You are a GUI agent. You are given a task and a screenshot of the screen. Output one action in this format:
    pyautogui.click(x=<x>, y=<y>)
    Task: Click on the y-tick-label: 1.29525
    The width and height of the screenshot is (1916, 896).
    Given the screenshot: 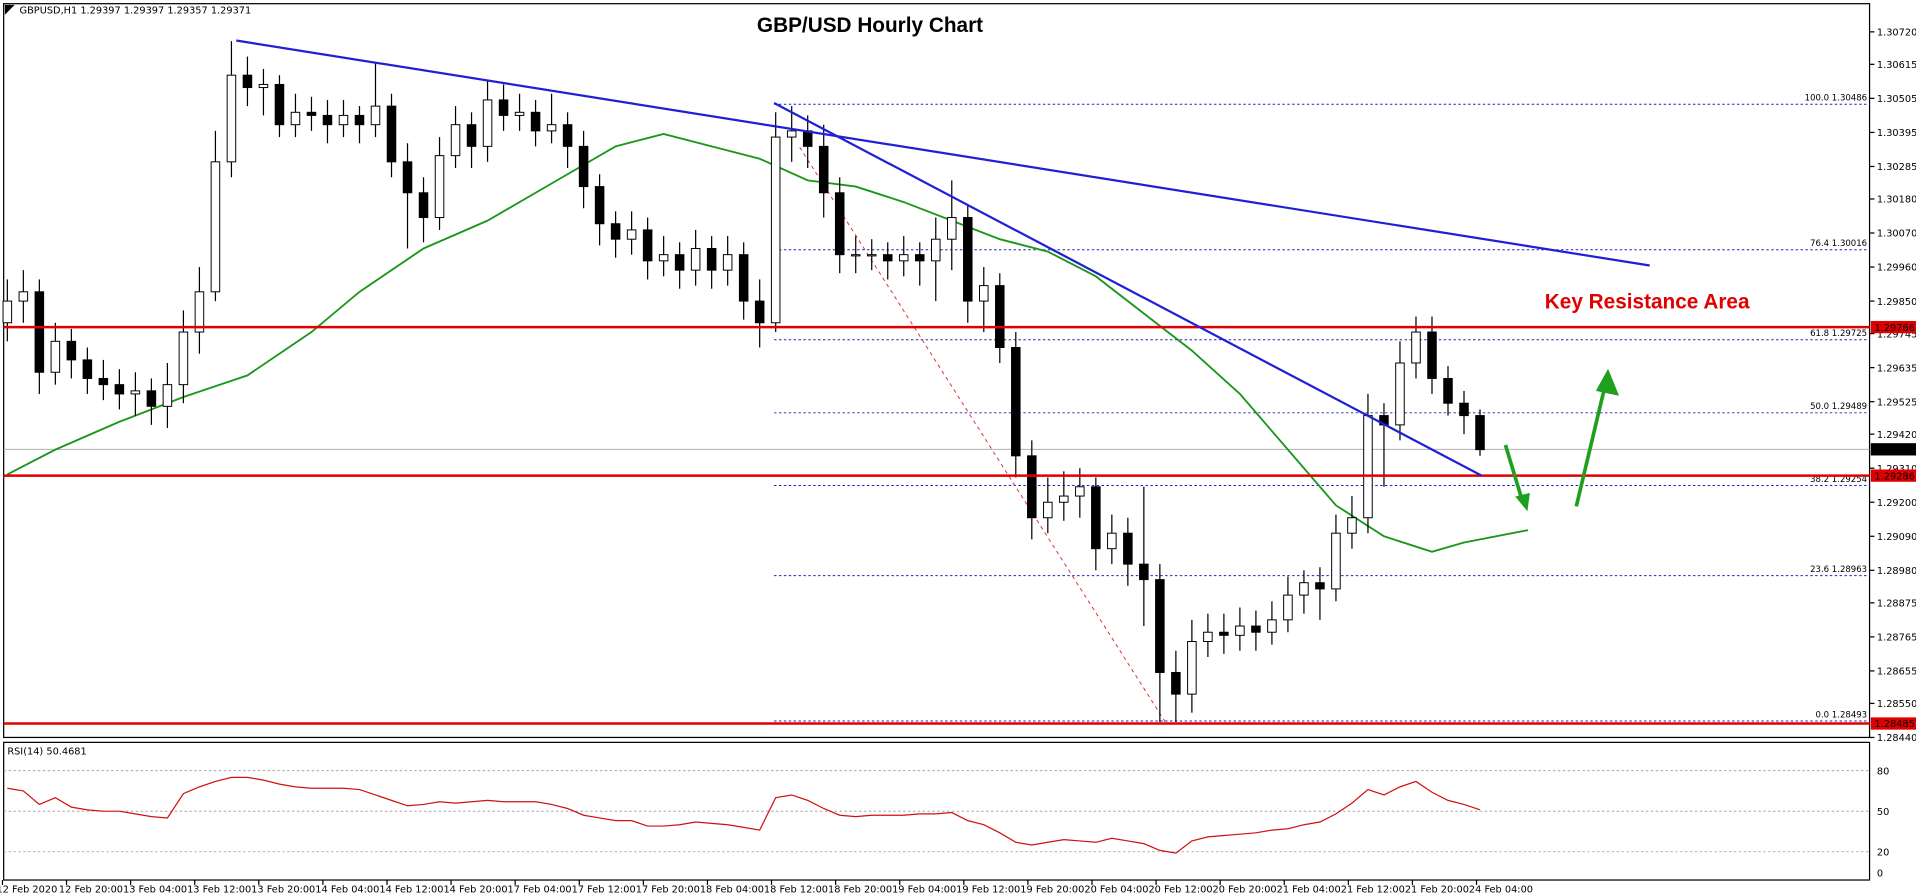 What is the action you would take?
    pyautogui.click(x=1896, y=402)
    